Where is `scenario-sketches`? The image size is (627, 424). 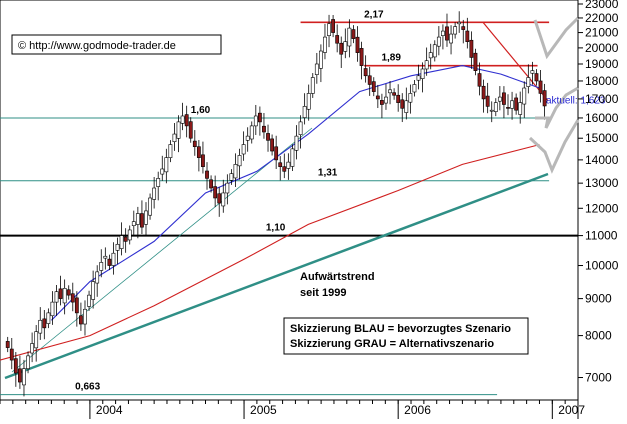
scenario-sketches is located at coordinates (554, 95).